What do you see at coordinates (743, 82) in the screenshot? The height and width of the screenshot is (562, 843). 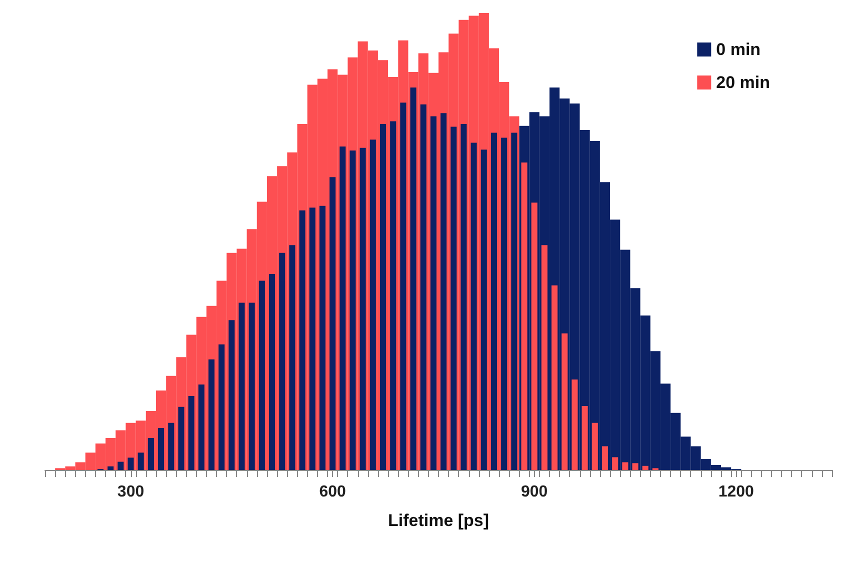 I see `legend-label: 20 min` at bounding box center [743, 82].